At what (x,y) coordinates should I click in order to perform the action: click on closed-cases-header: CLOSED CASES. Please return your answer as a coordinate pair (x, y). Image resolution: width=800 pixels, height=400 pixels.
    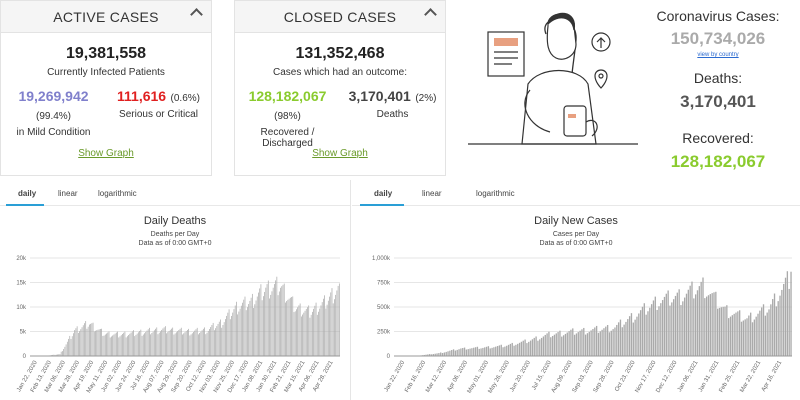
    Looking at the image, I should click on (340, 17).